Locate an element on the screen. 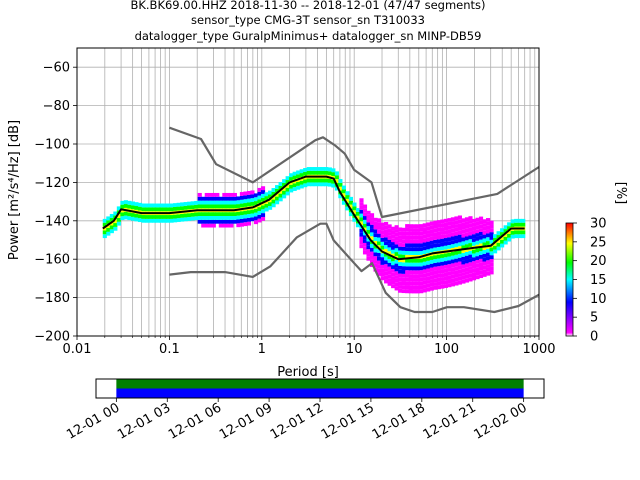 Image resolution: width=640 pixels, height=480 pixels. timeline-tick-label: 12-01 21 is located at coordinates (450, 421).